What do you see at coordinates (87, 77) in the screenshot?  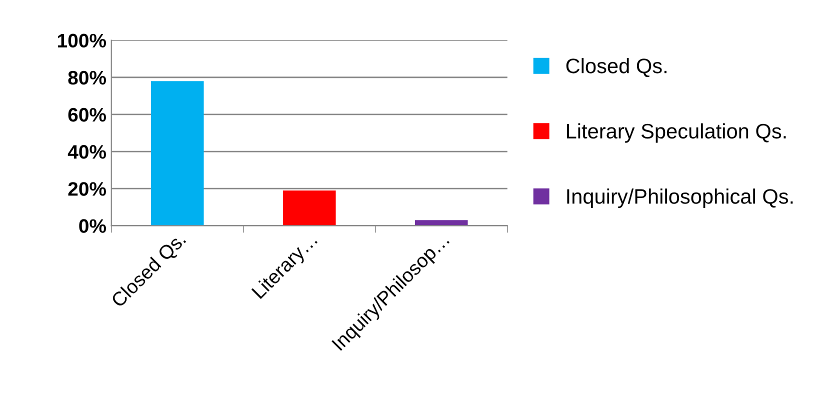 I see `y-tick-label: 80%` at bounding box center [87, 77].